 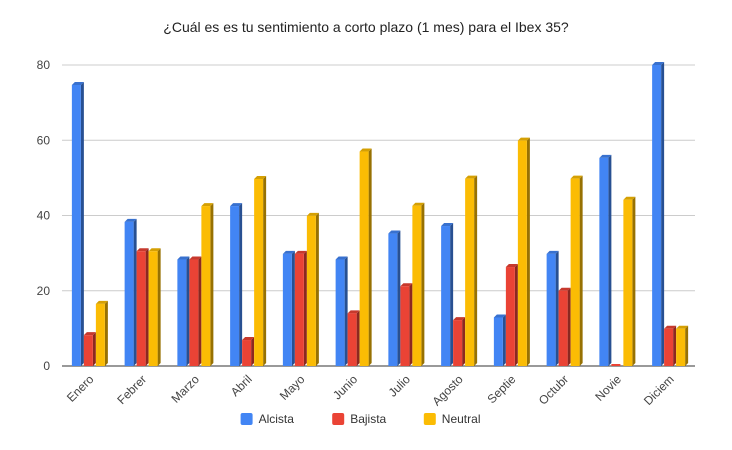 What do you see at coordinates (461, 419) in the screenshot?
I see `legend-label-neutral: Neutral` at bounding box center [461, 419].